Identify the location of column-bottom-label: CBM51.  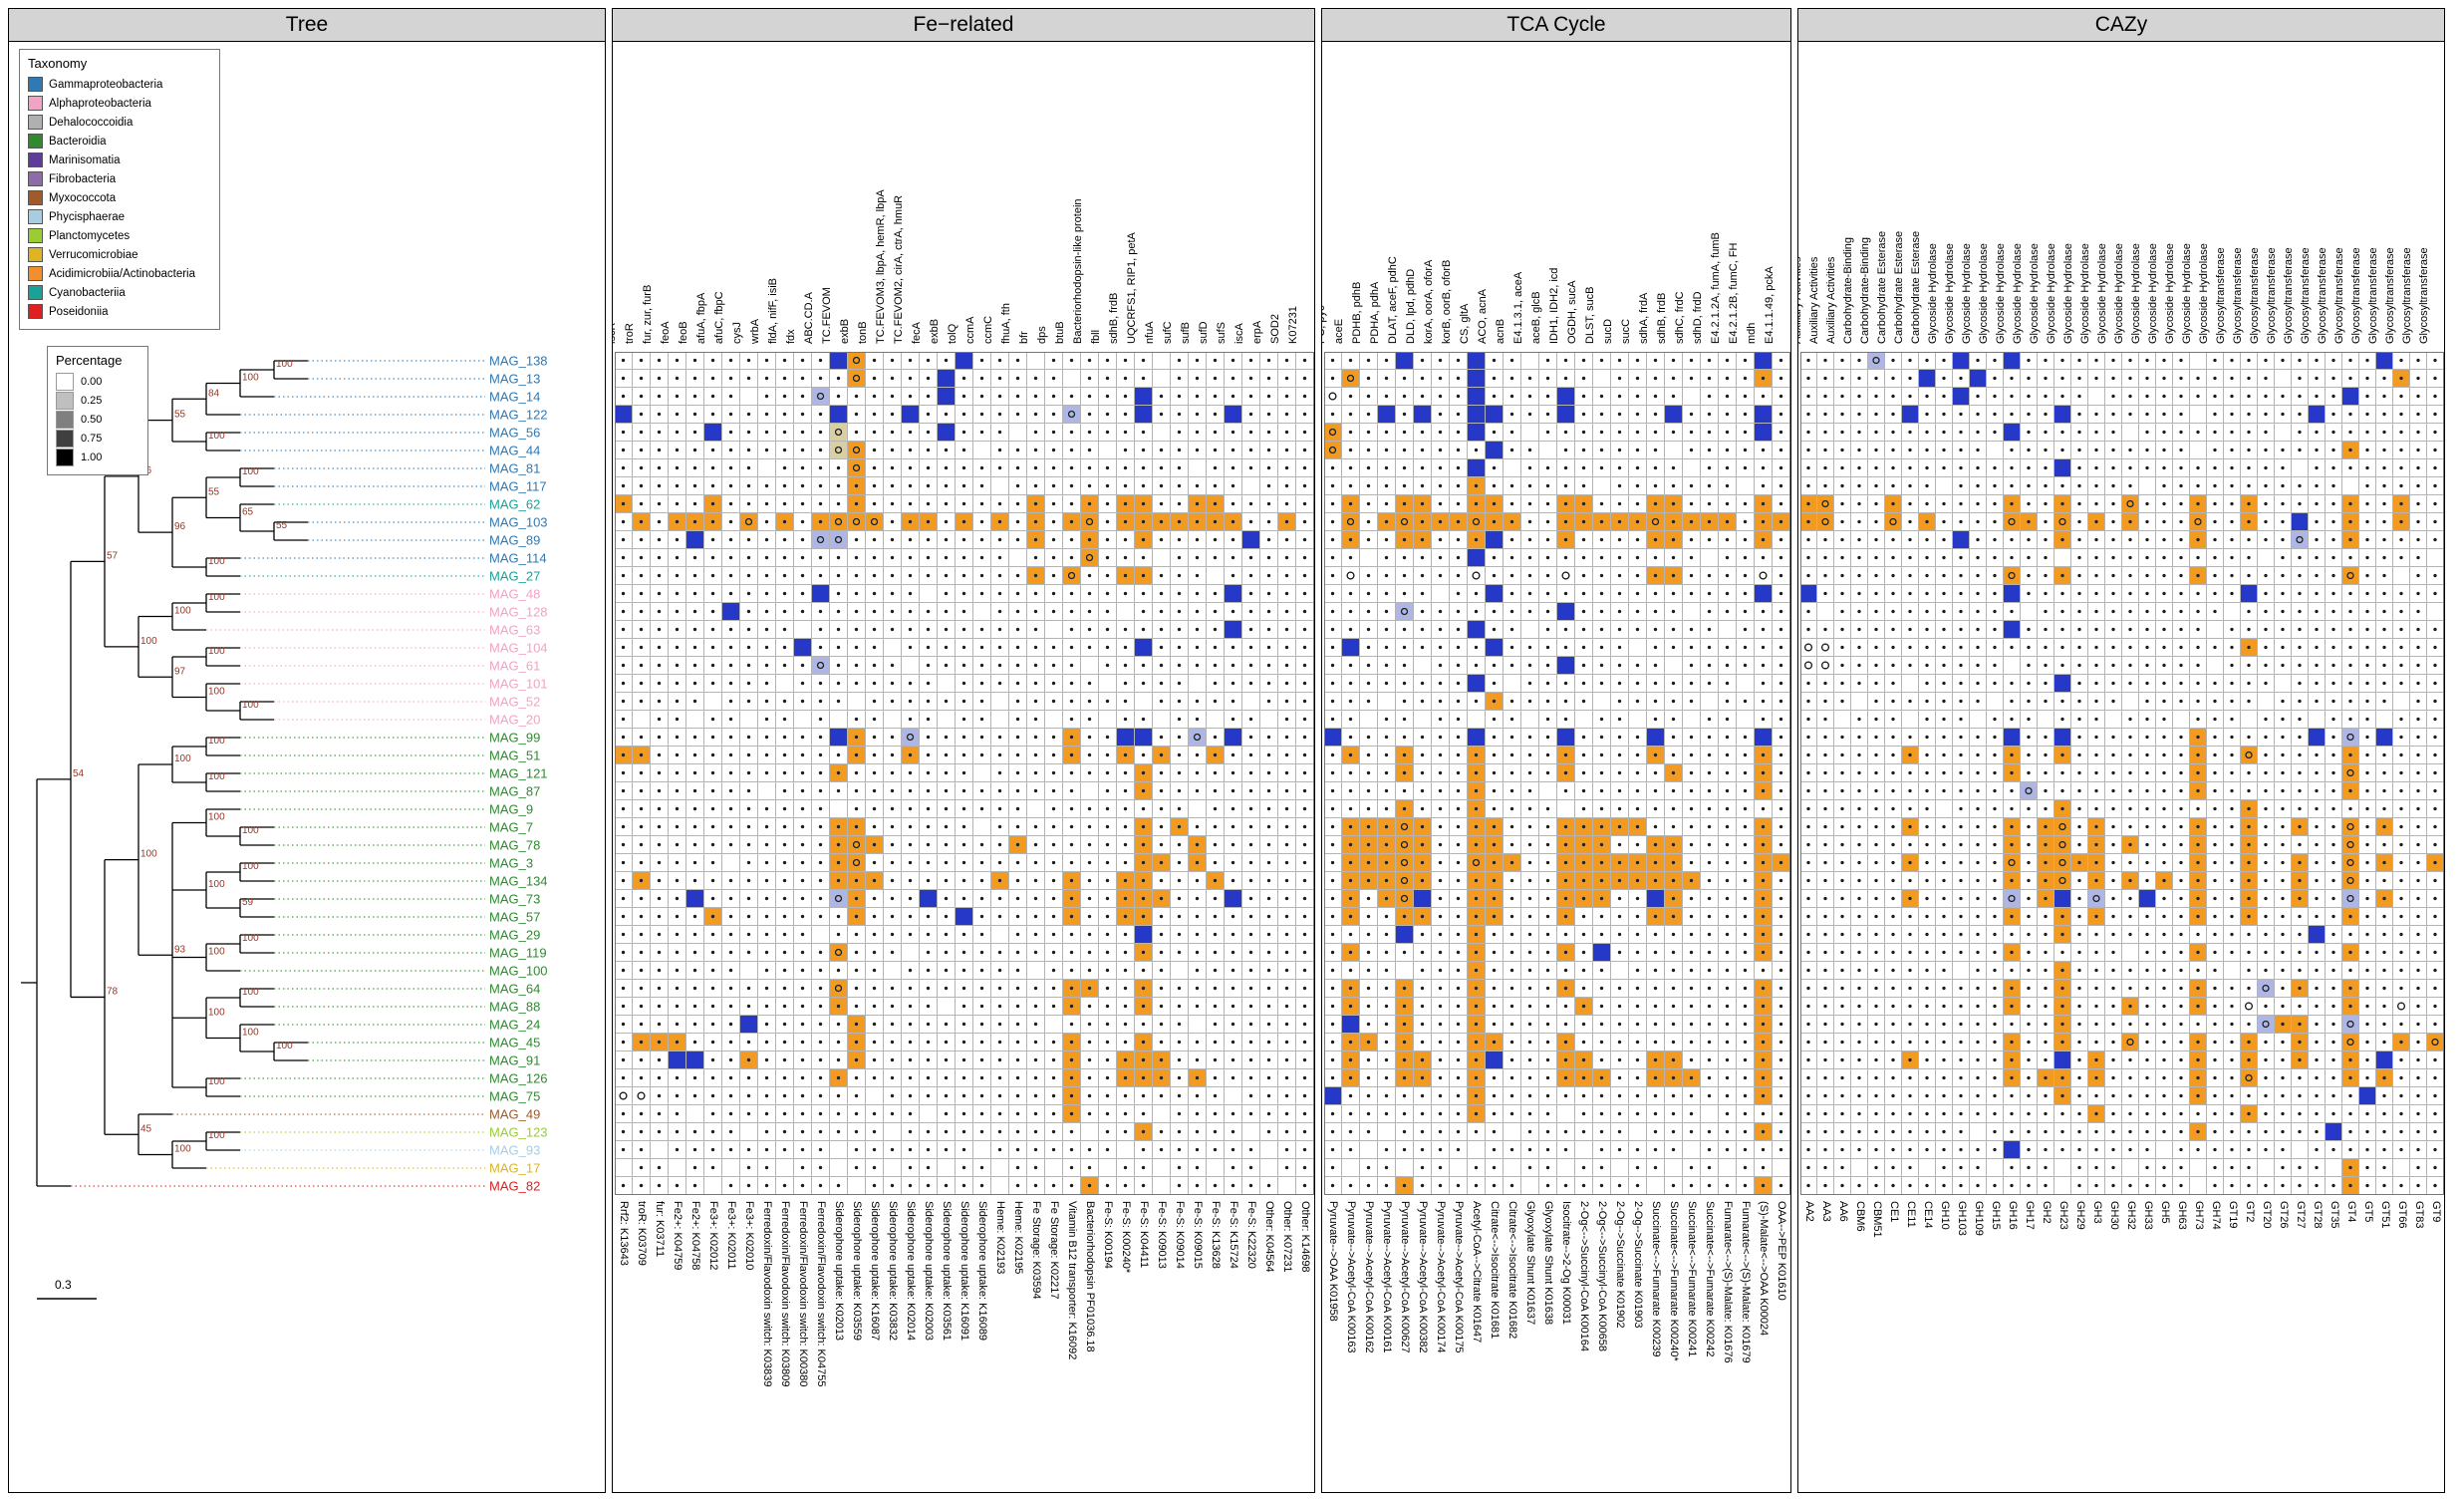
(1876, 1219).